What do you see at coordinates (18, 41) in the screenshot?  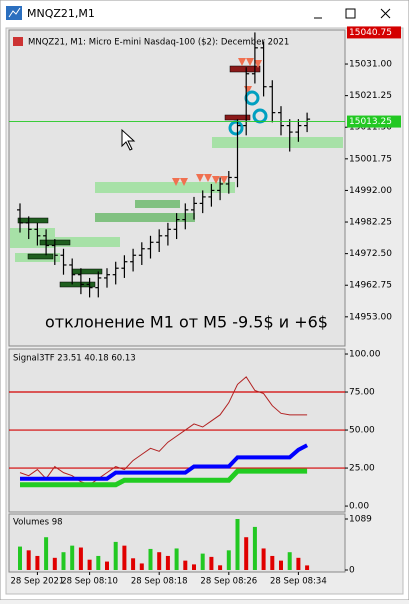 I see `chart-icon` at bounding box center [18, 41].